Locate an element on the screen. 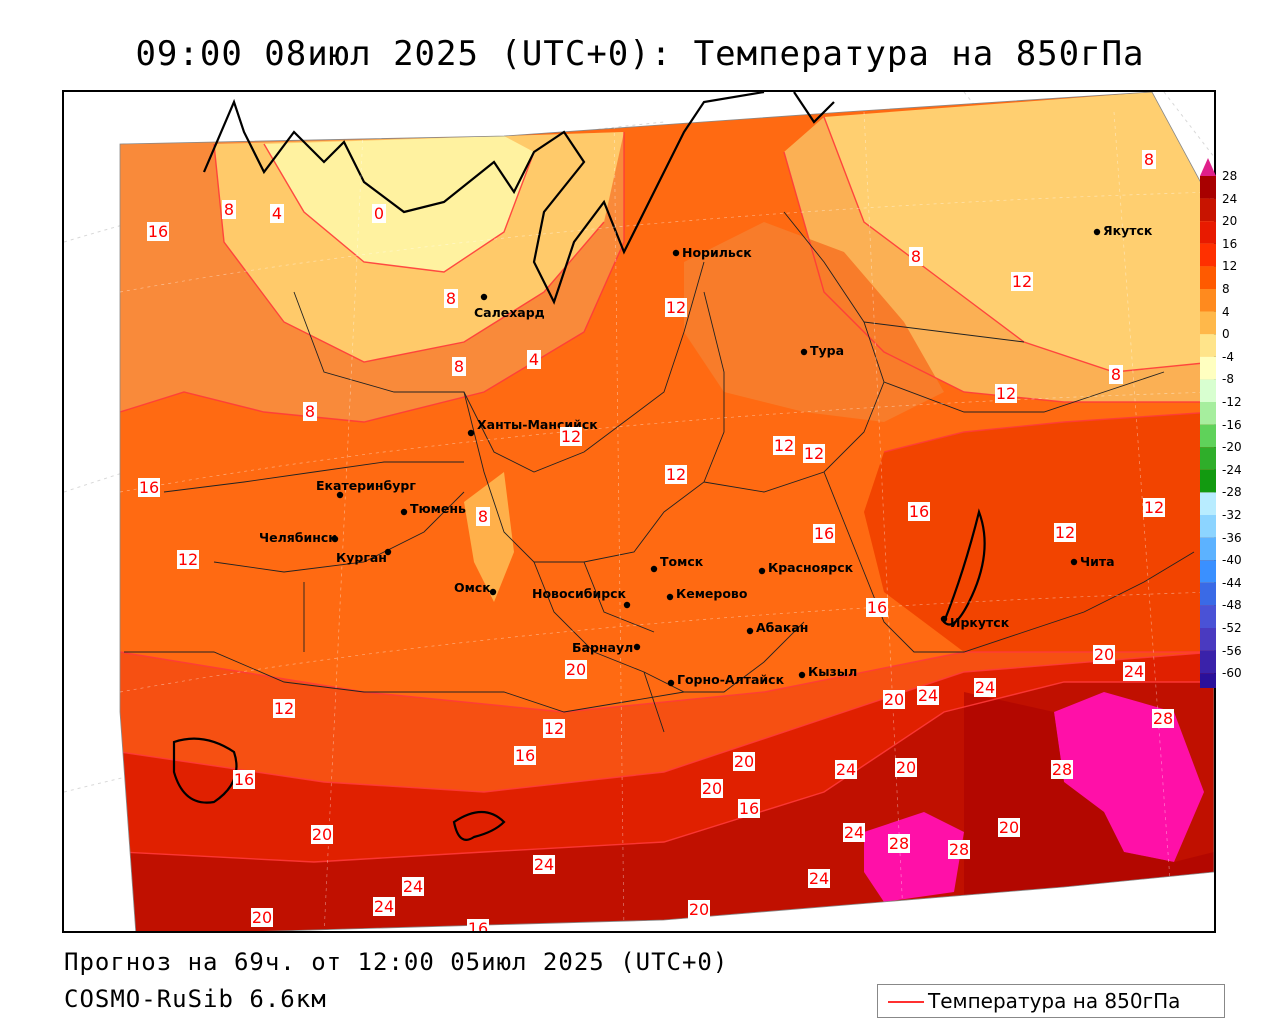 The height and width of the screenshot is (1024, 1280). temp-cell-omsk is located at coordinates (489, 537).